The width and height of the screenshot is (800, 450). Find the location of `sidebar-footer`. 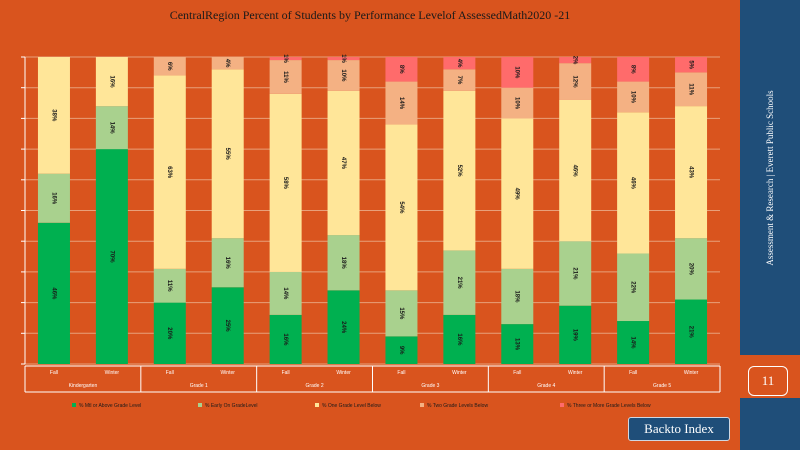

sidebar-footer is located at coordinates (770, 424).